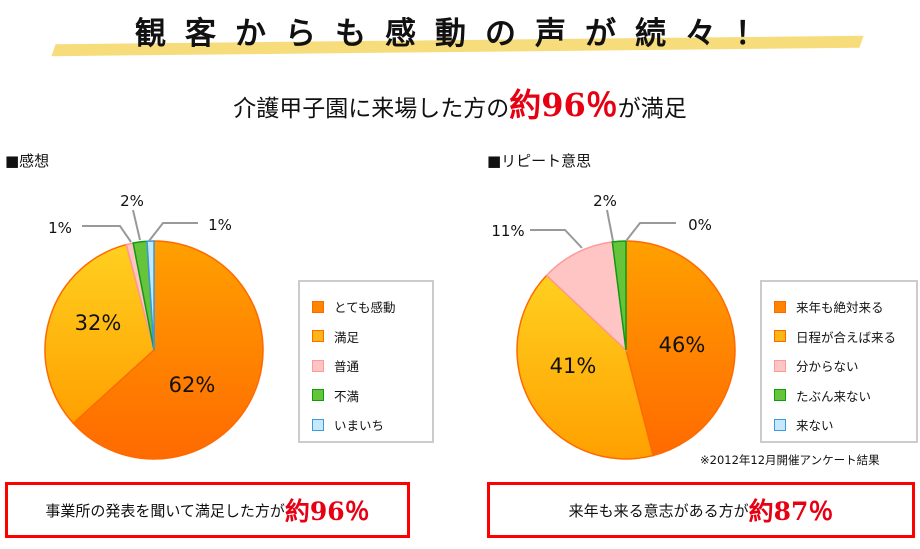 This screenshot has width=920, height=549. I want to click on data-label: 46%, so click(682, 345).